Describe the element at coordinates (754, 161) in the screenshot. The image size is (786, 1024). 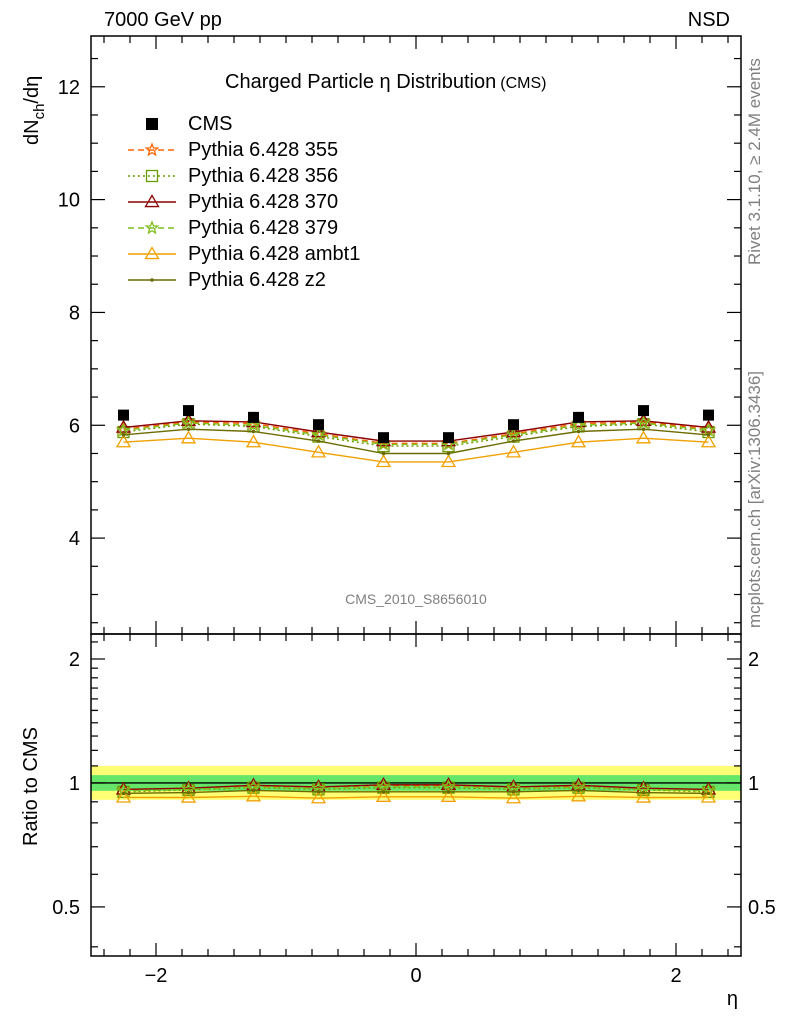
I see `side-text-top: Rivet 3.1.10, ≥ 2.4M events` at that location.